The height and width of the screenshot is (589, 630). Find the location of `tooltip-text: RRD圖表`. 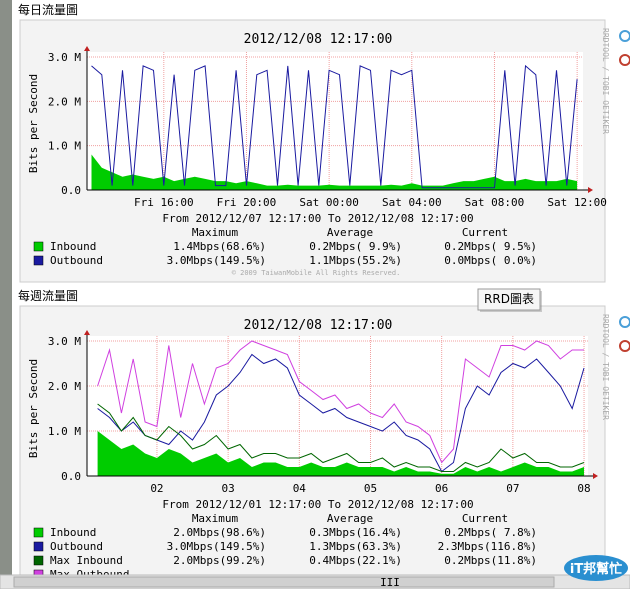

tooltip-text: RRD圖表 is located at coordinates (509, 299).